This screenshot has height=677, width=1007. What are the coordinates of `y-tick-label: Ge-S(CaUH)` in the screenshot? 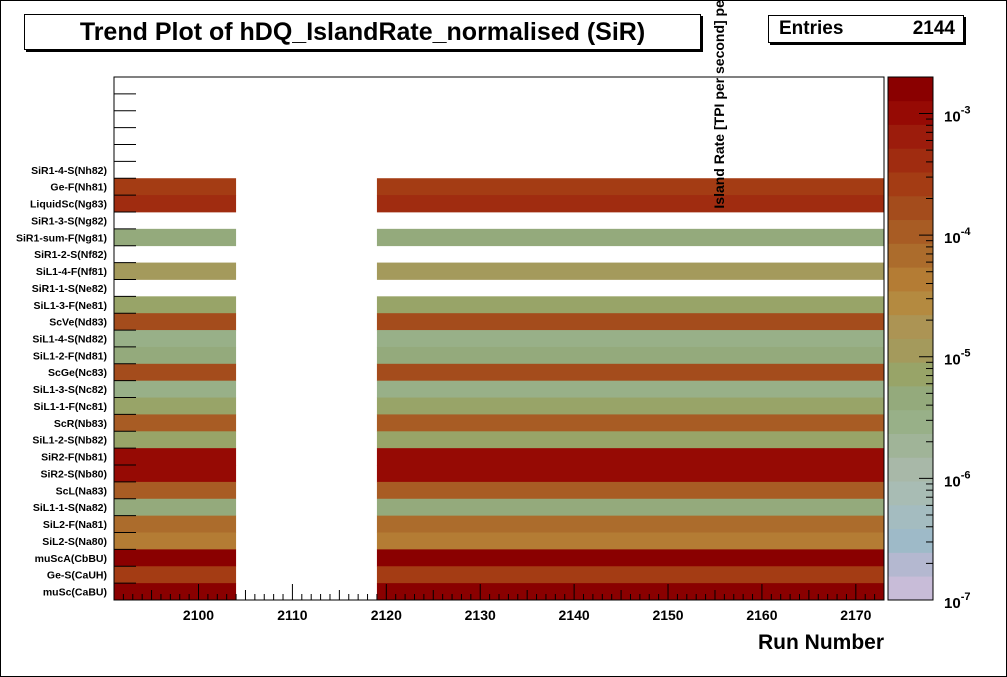 It's located at (77, 576).